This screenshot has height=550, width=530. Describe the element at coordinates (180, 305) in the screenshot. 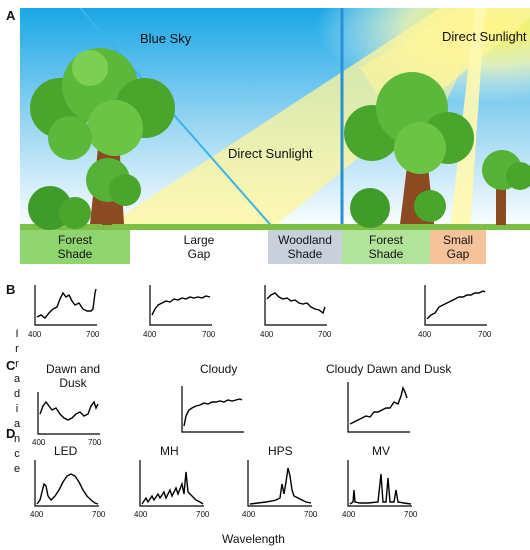

I see `spectrum-b-large-gap` at that location.